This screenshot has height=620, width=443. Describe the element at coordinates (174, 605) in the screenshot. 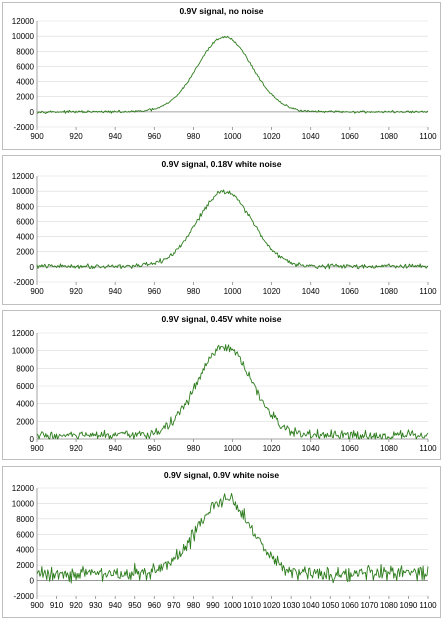

I see `x-tick-label: 970` at that location.